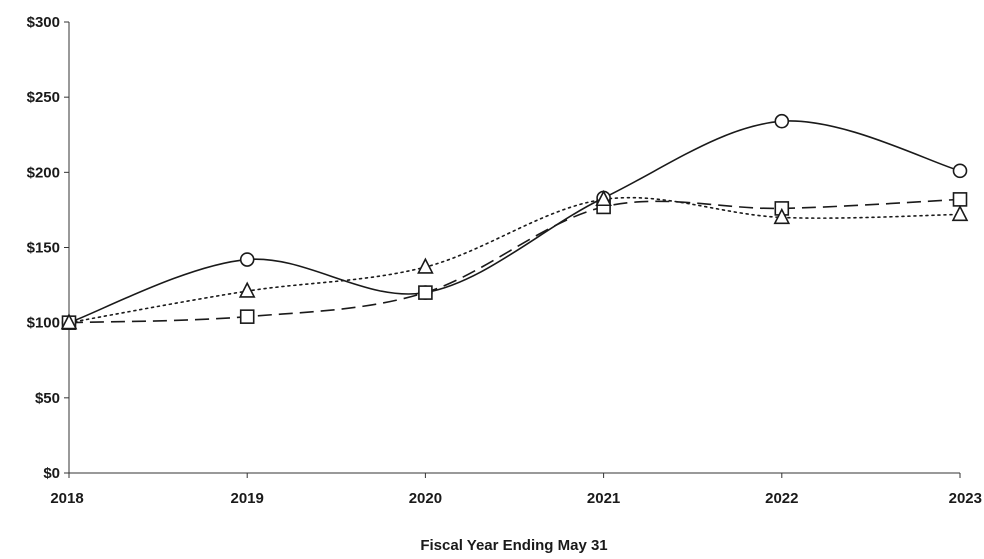 This screenshot has height=559, width=984. Describe the element at coordinates (43, 97) in the screenshot. I see `y-tick-label: $250` at that location.